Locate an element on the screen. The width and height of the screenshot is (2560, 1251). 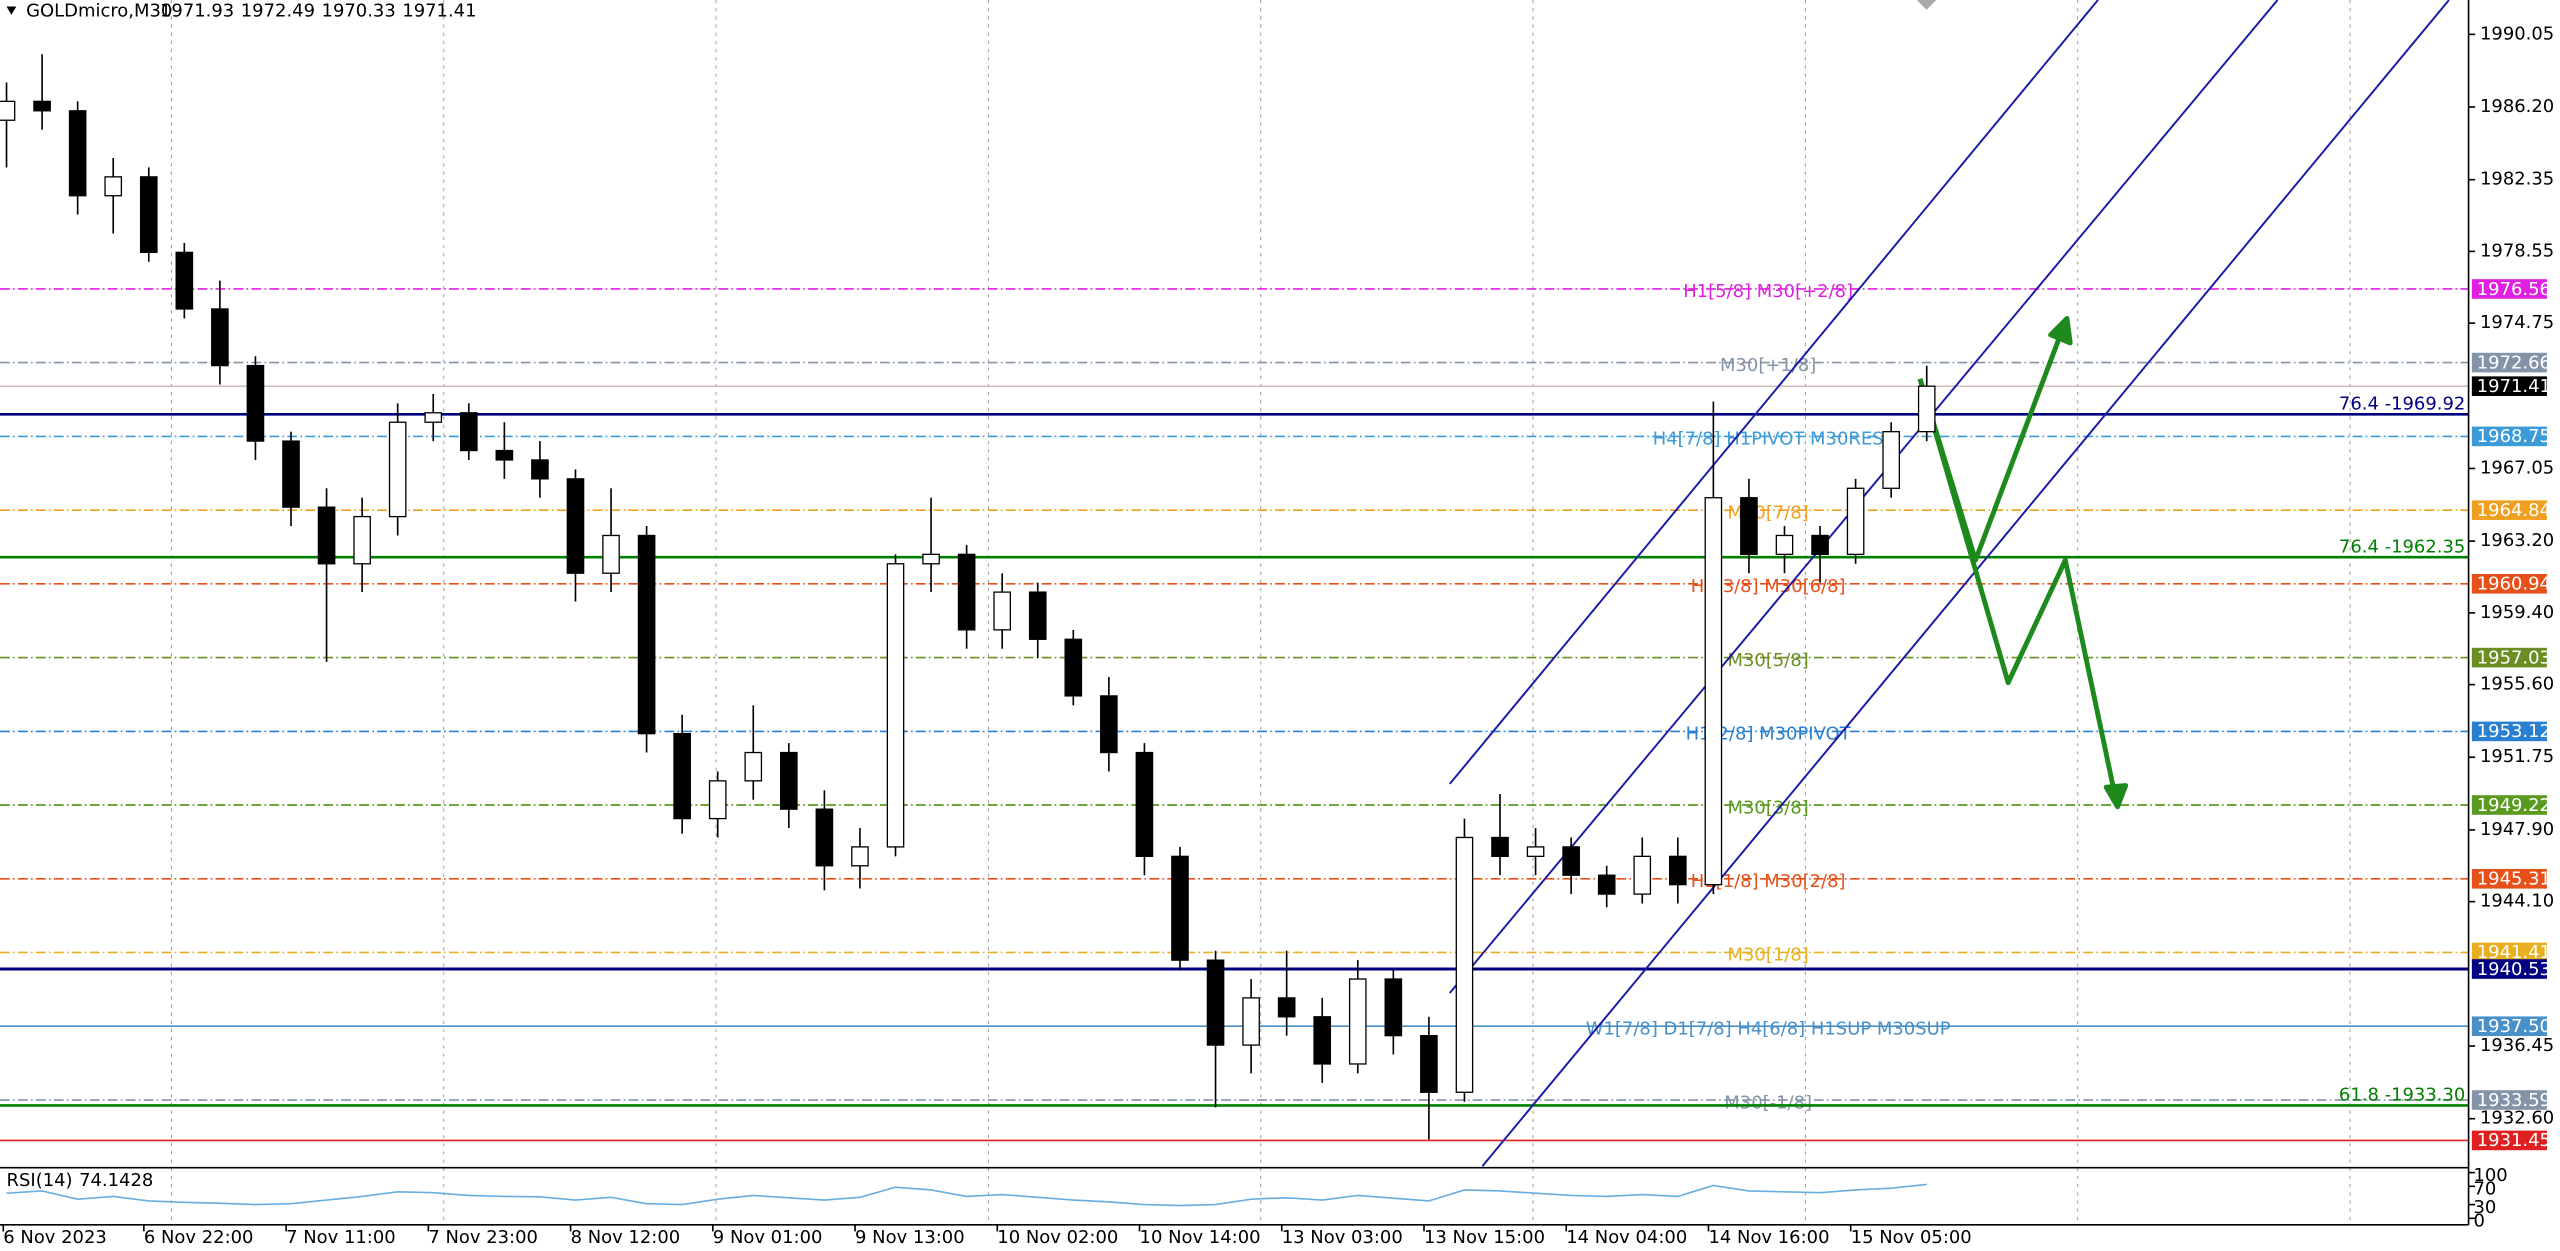
x-tick-label: 9 Nov 13:00 is located at coordinates (910, 1237).